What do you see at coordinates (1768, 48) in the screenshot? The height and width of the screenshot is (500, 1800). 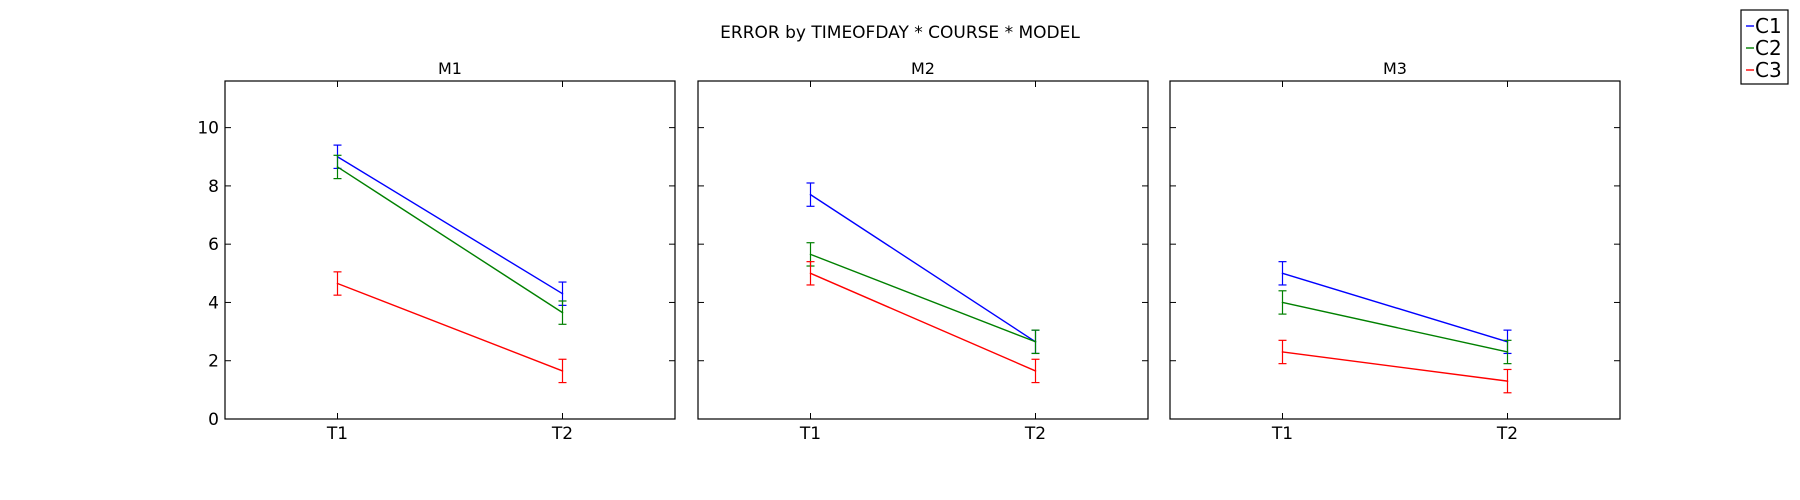 I see `legend-label-c2: C2` at bounding box center [1768, 48].